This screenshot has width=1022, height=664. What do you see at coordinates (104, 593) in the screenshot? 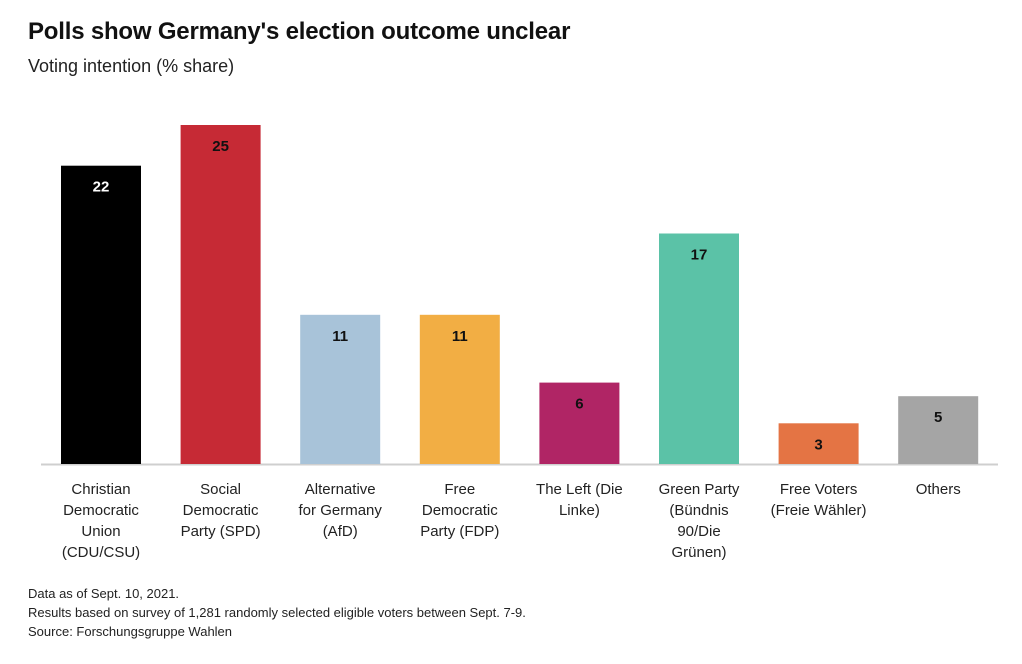
I see `note-data-date: Data as of Sept. 10, 2021.` at bounding box center [104, 593].